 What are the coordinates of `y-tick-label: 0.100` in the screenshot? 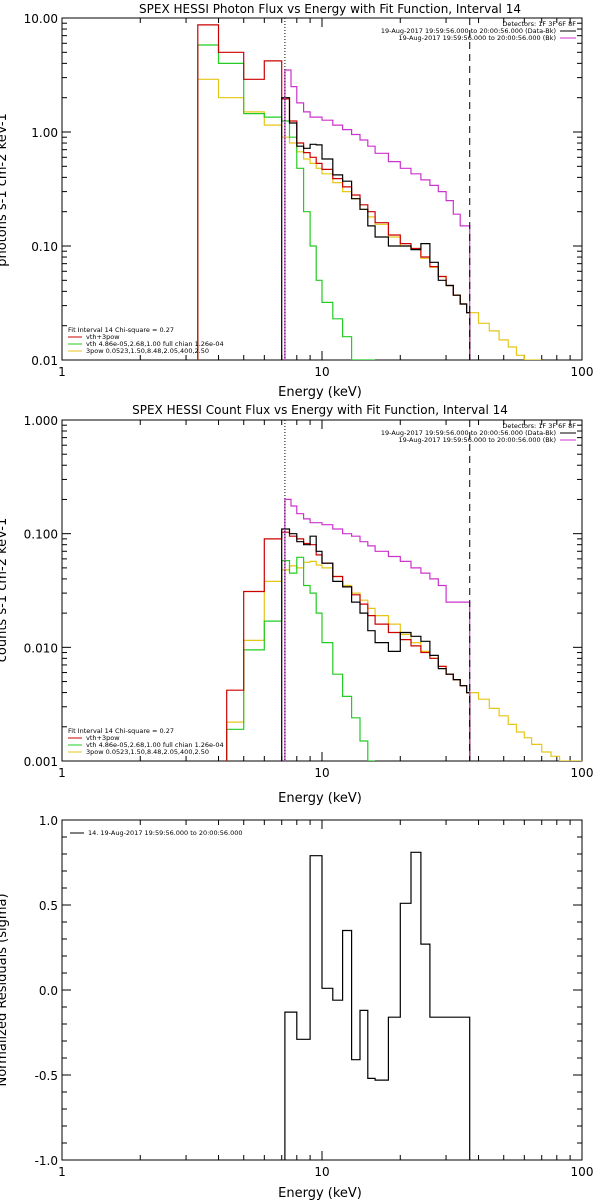 It's located at (41, 535).